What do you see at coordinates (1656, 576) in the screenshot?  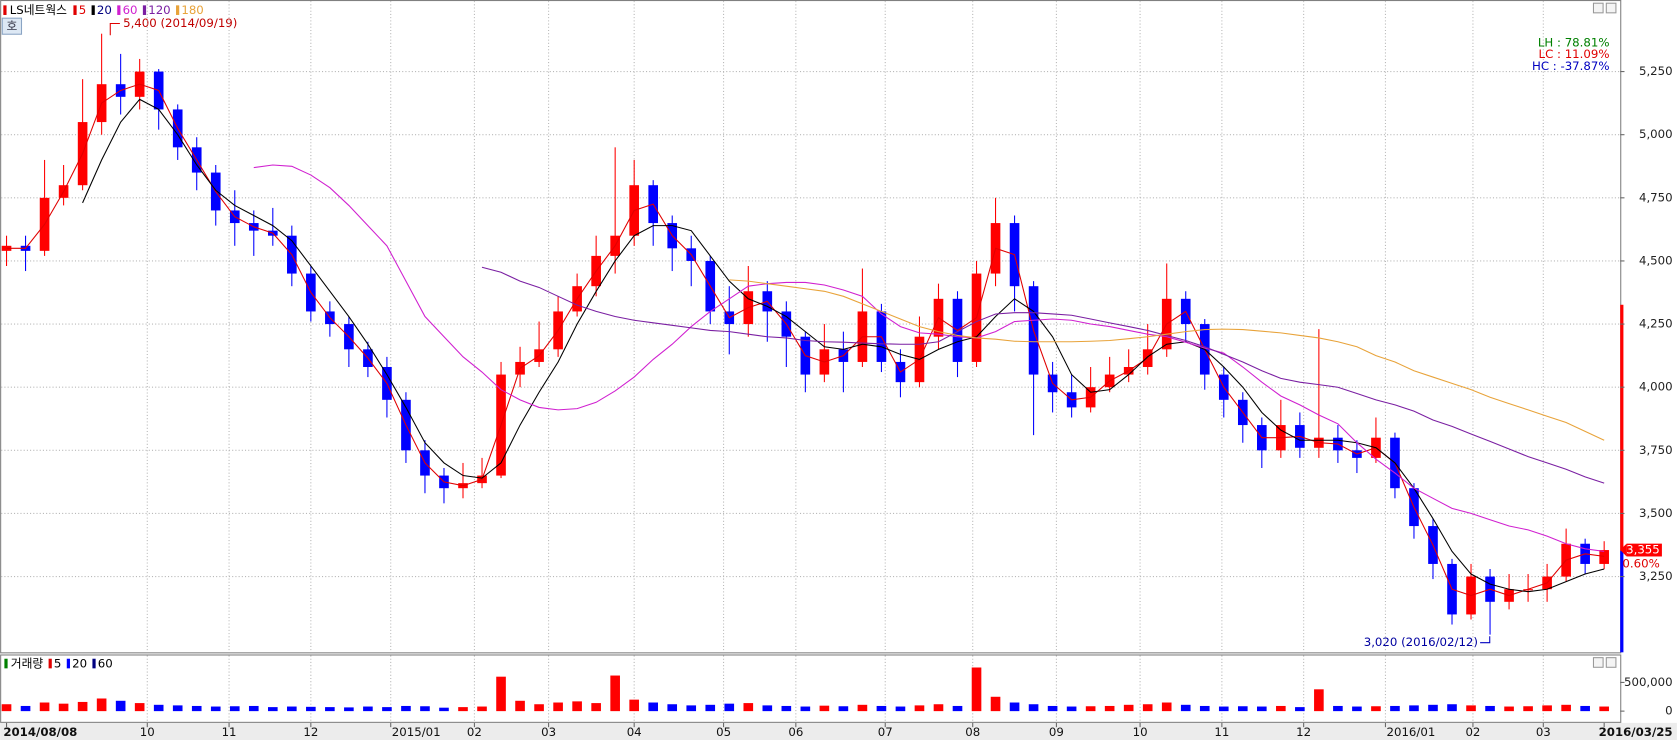 I see `y-tick-label: 3,250` at bounding box center [1656, 576].